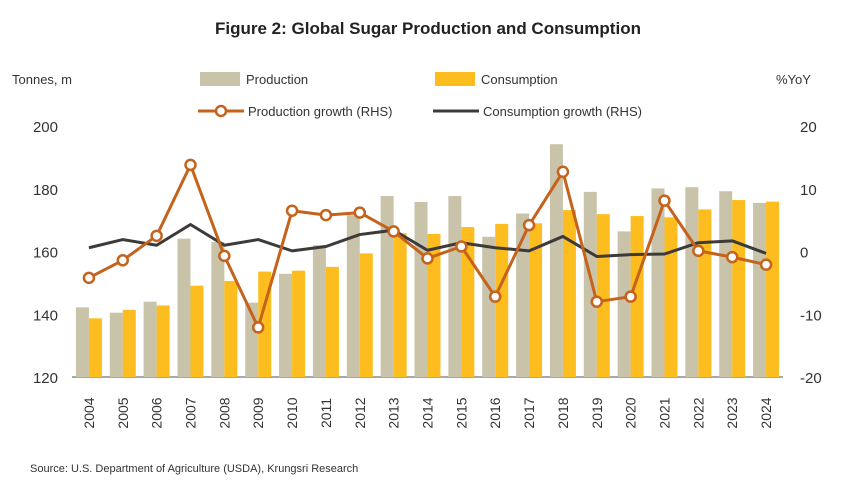 The image size is (855, 495). I want to click on left-axis-label: Tonnes, m, so click(42, 79).